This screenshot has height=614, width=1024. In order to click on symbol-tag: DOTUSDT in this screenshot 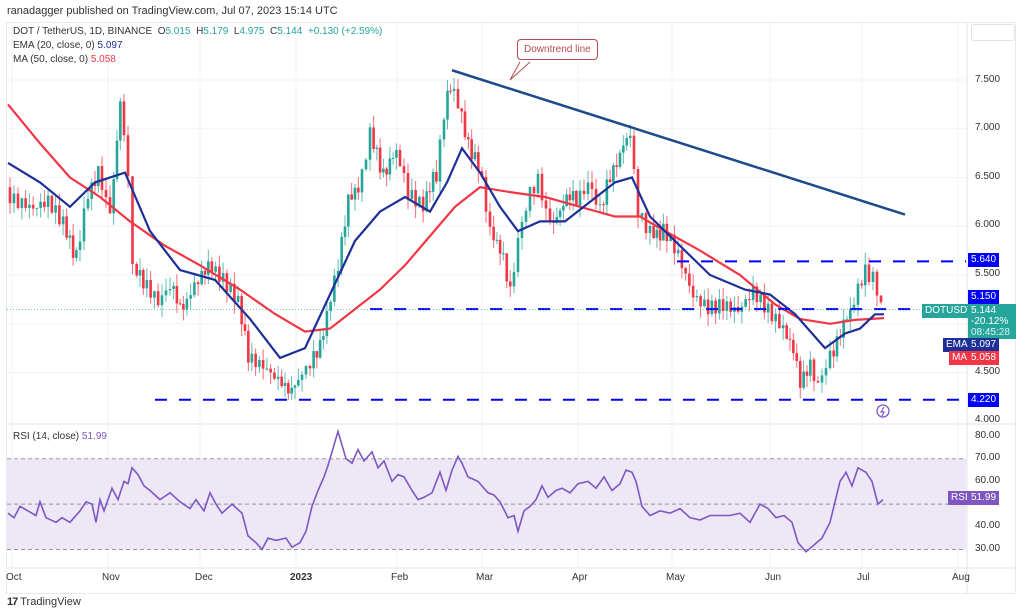, I will do `click(949, 311)`.